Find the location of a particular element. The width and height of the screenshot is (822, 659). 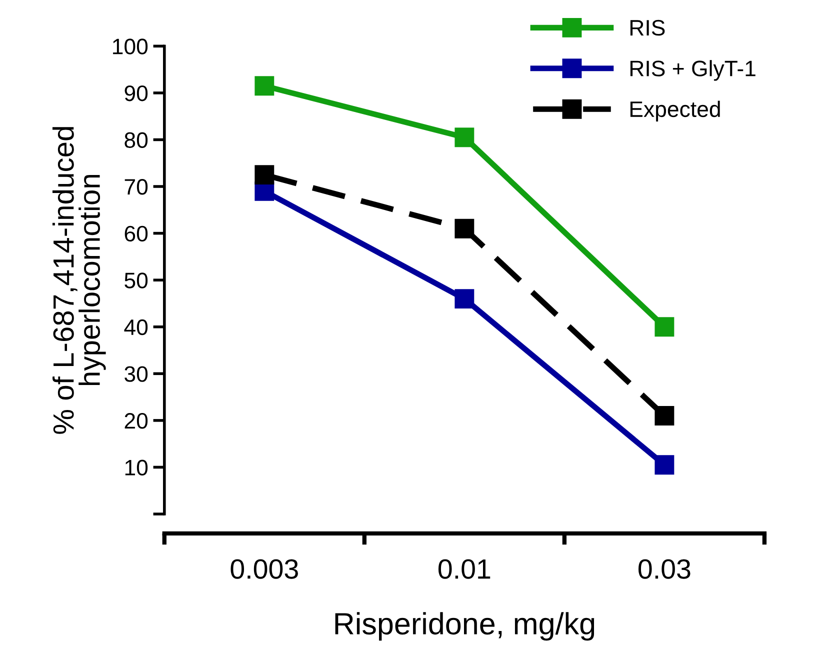

y-tick-label: 30 is located at coordinates (136, 374).